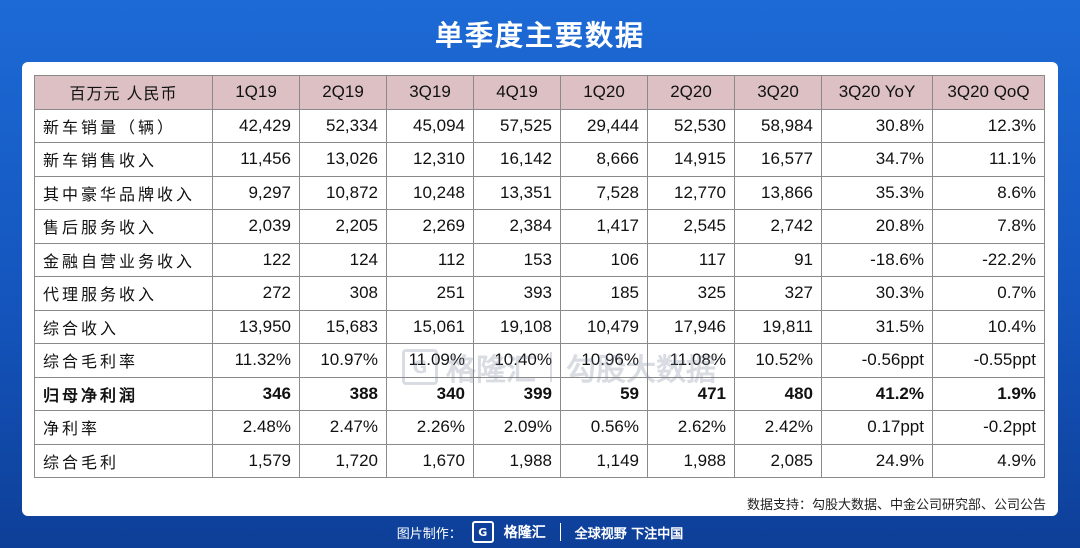  Describe the element at coordinates (343, 460) in the screenshot. I see `table-cell: 1,720` at that location.